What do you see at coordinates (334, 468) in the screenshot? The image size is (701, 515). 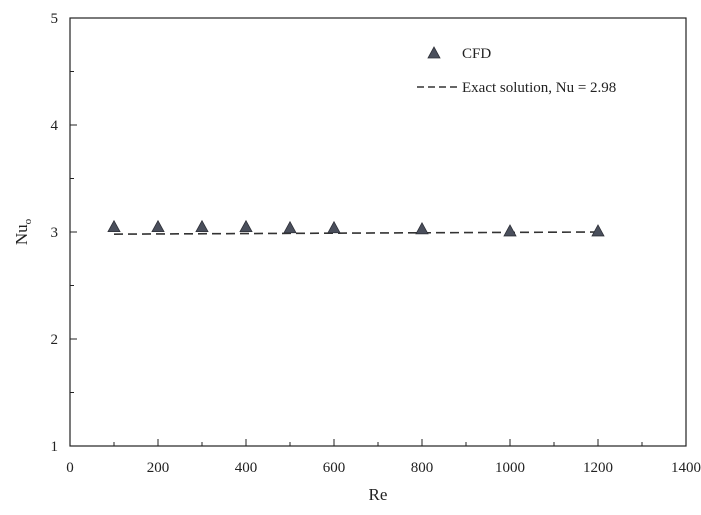 I see `x-tick-label: 600` at bounding box center [334, 468].